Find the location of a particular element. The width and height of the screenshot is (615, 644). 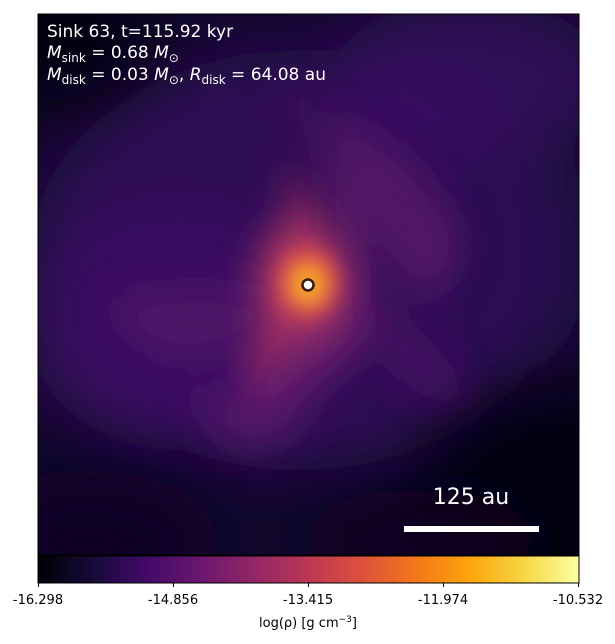

colorbar-tick-label: -14.856 is located at coordinates (173, 600).